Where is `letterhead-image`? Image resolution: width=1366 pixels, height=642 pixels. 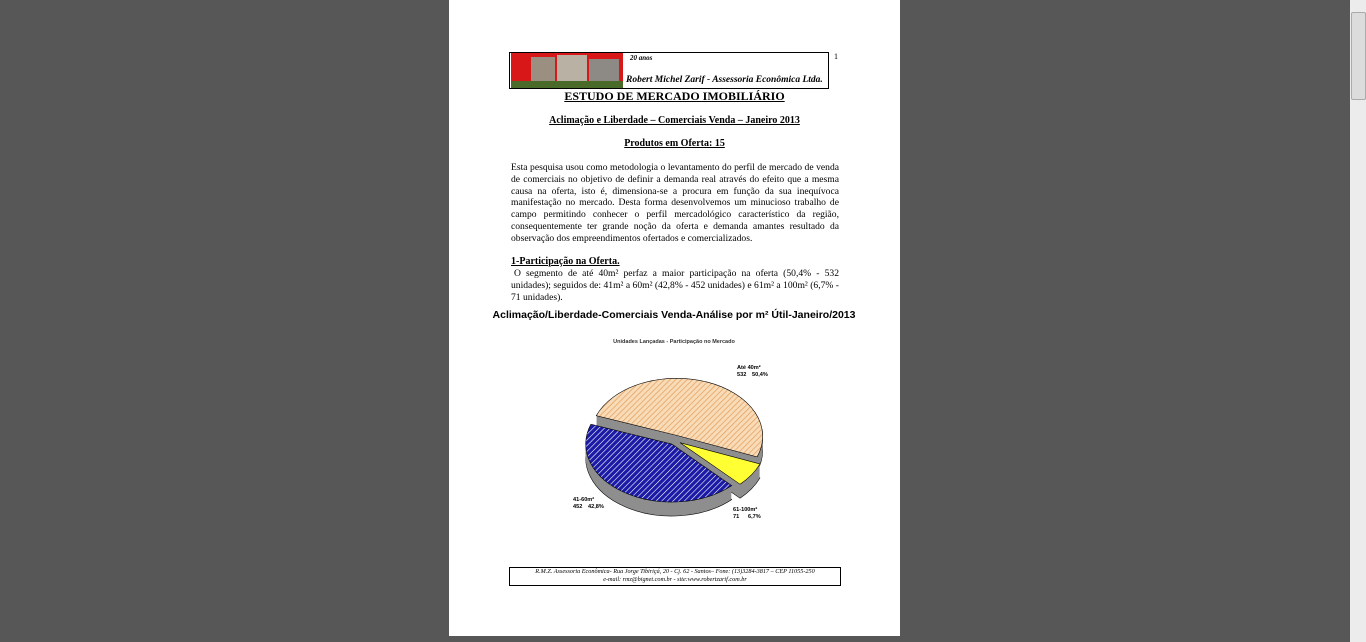
letterhead-image is located at coordinates (567, 70).